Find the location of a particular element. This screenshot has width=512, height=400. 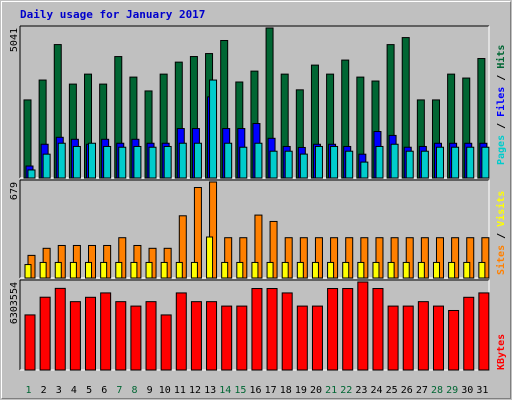

legend-sites-visits: Sites / Visits is located at coordinates (501, 233).